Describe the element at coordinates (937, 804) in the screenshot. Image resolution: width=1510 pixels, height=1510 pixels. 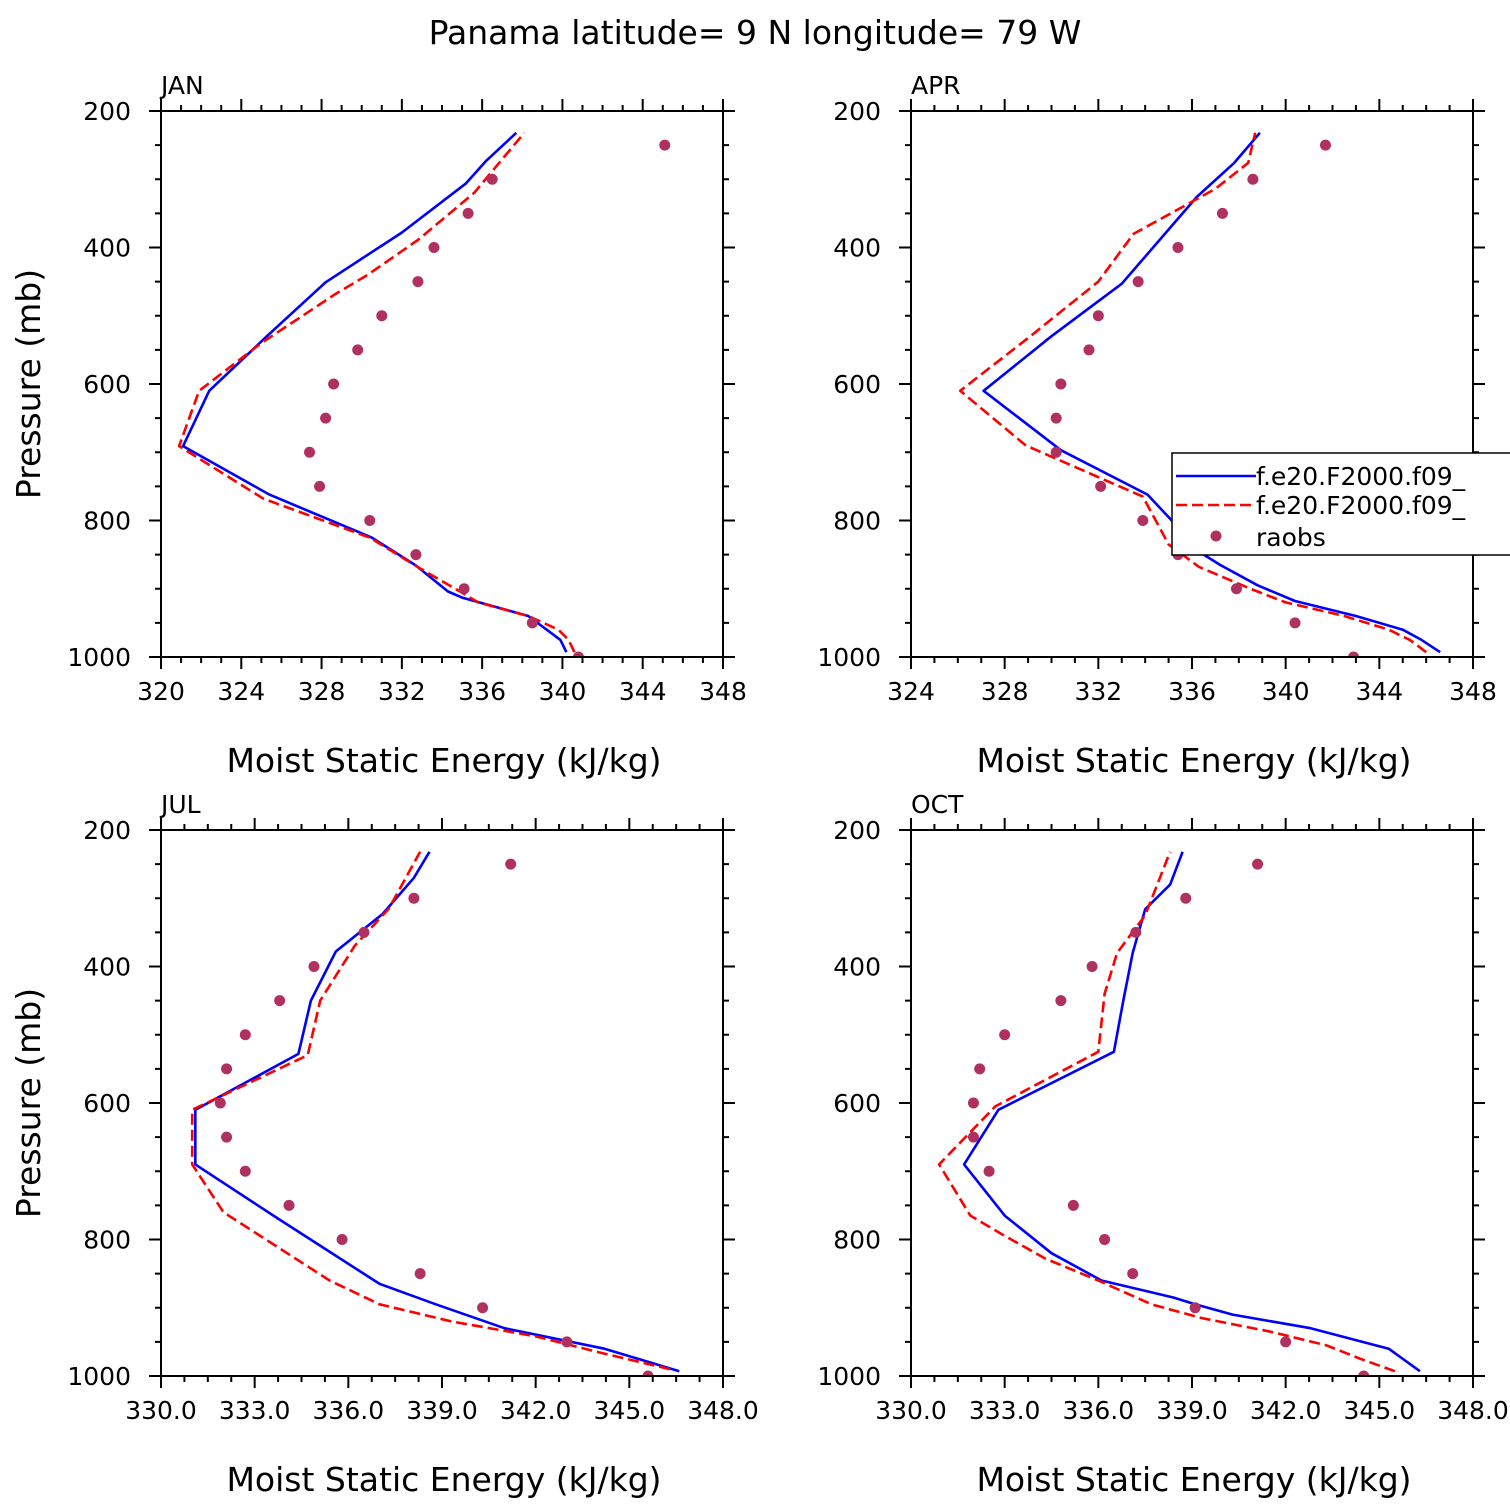
I see `panel-label: OCT` at that location.